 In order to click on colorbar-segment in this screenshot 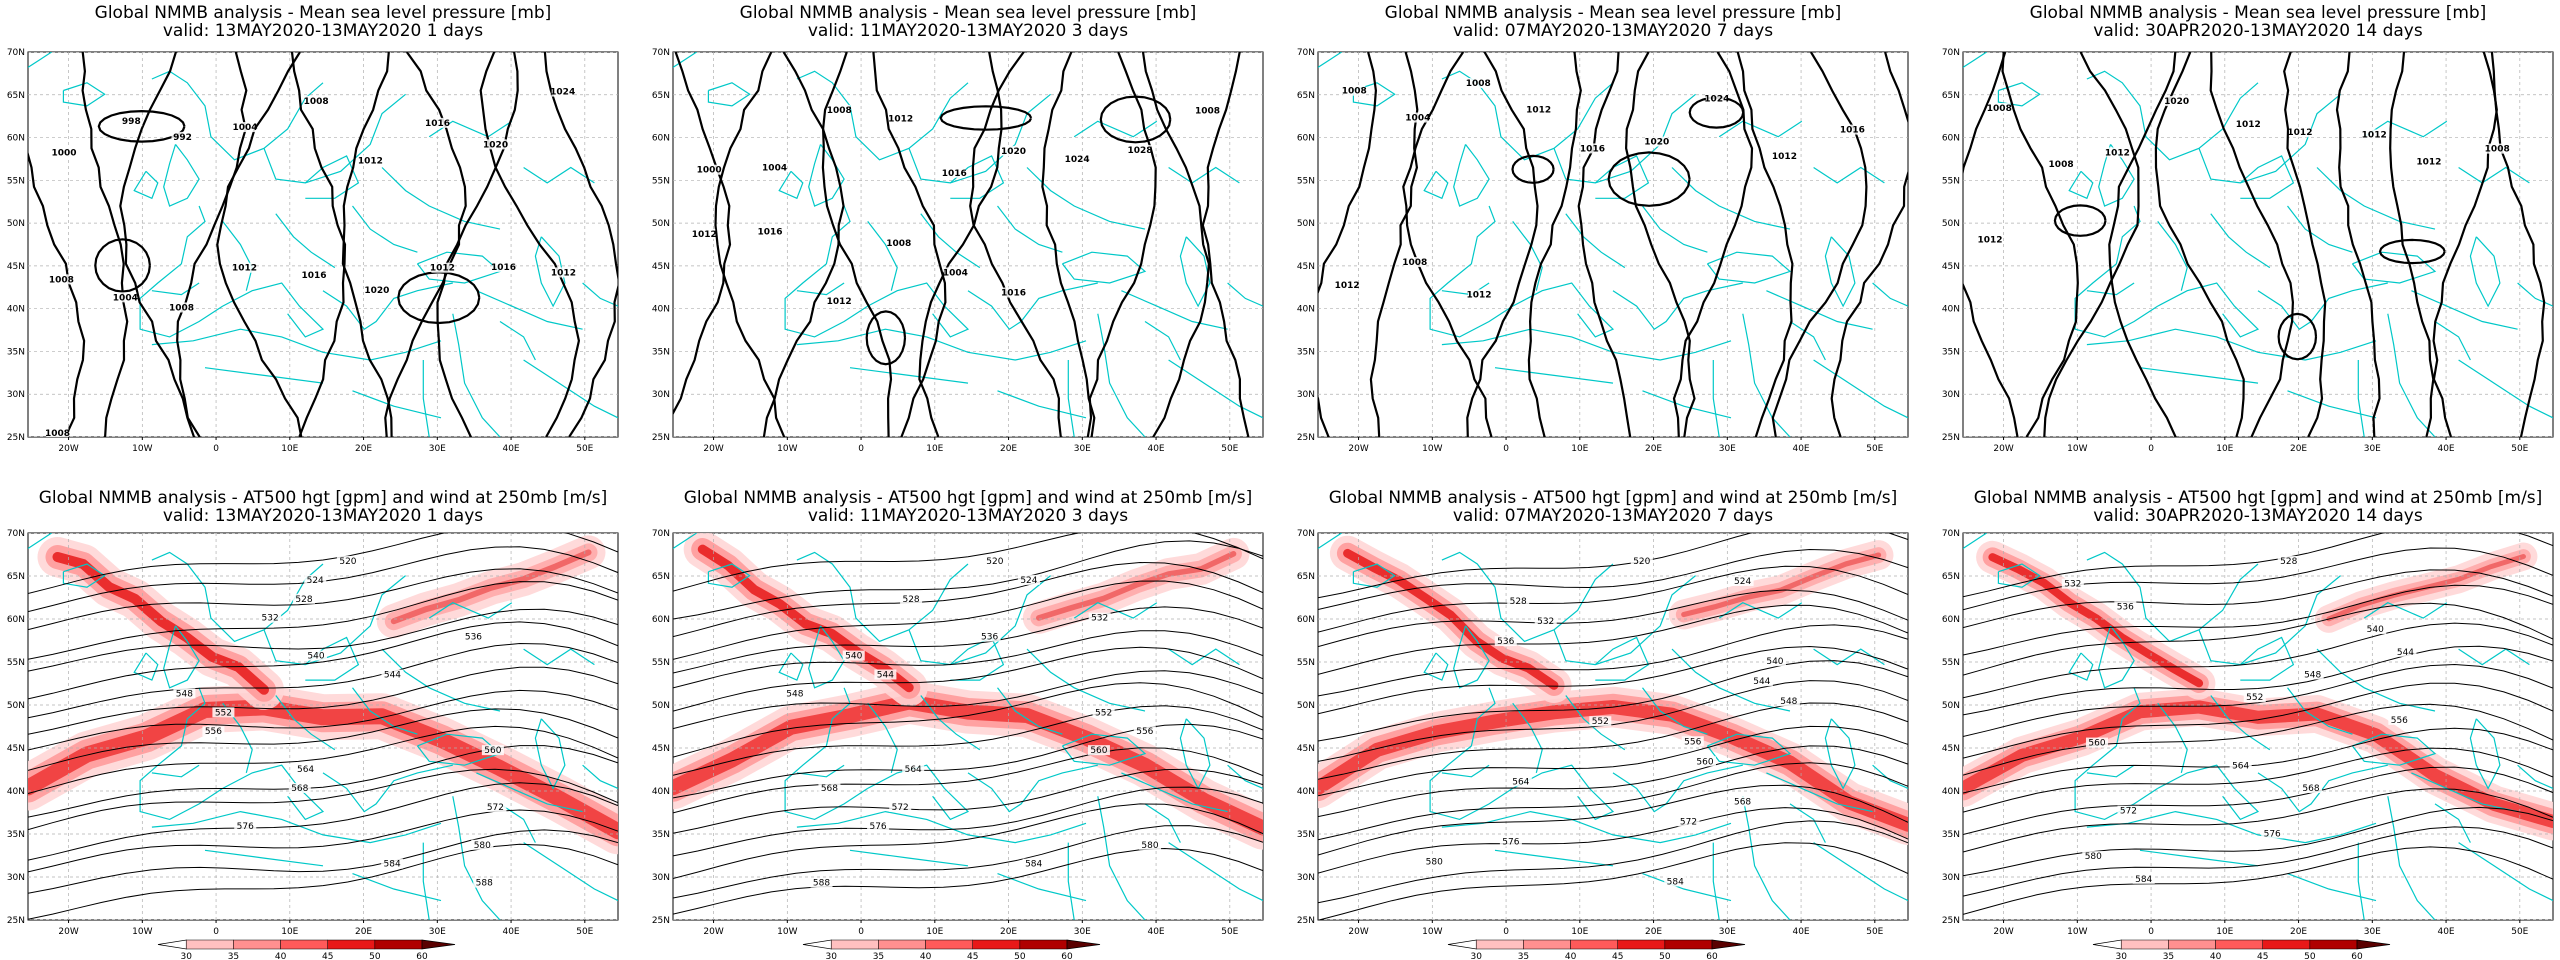, I will do `click(902, 944)`.